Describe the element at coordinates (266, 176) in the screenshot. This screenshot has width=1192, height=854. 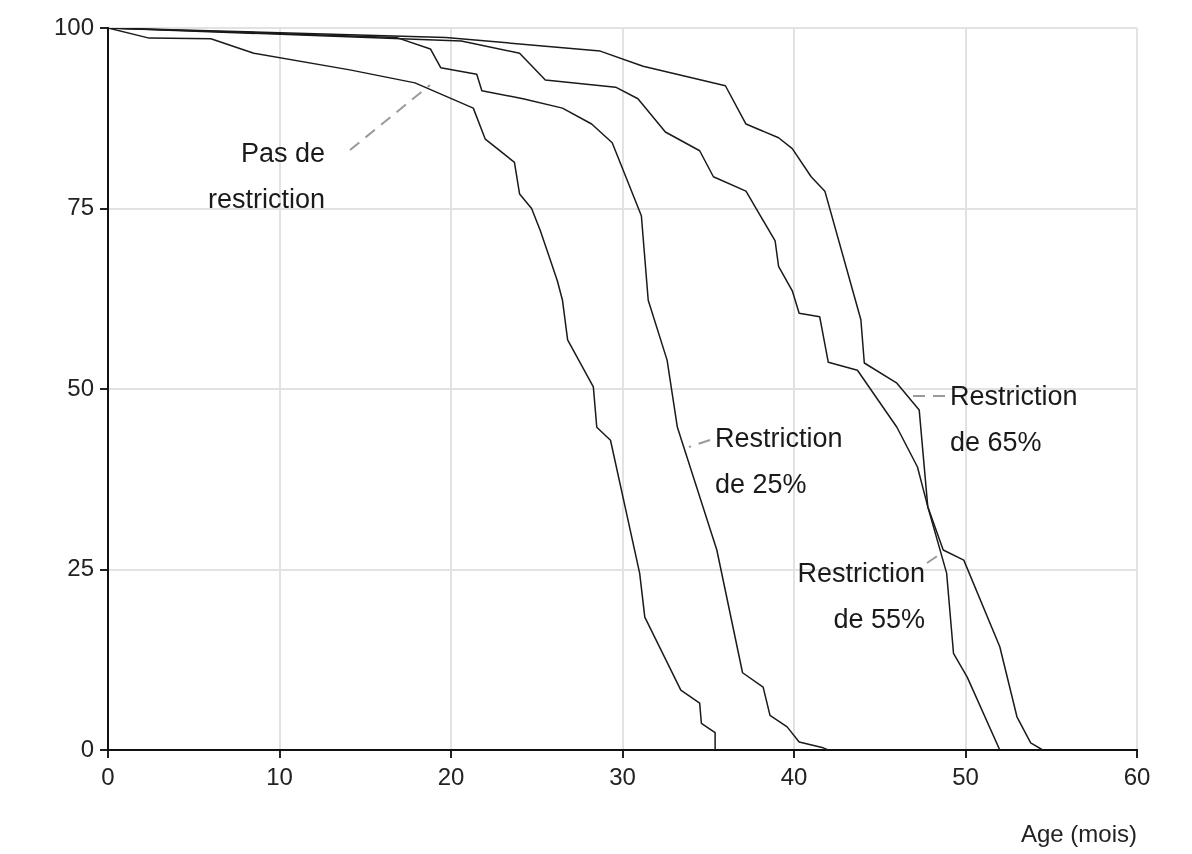
I see `text: Pas de restriction` at that location.